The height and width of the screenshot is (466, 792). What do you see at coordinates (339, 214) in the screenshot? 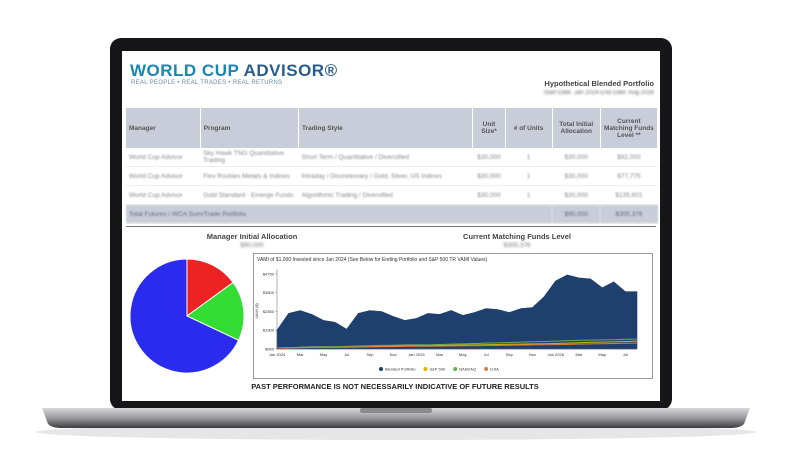
I see `total-label: Total Futures / WCA Sum/Trade Portfolio` at bounding box center [339, 214].